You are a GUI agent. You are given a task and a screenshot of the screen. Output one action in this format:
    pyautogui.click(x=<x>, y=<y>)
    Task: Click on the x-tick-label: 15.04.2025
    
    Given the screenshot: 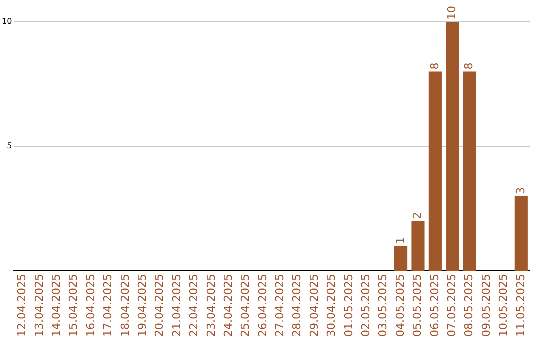 What is the action you would take?
    pyautogui.click(x=73, y=306)
    